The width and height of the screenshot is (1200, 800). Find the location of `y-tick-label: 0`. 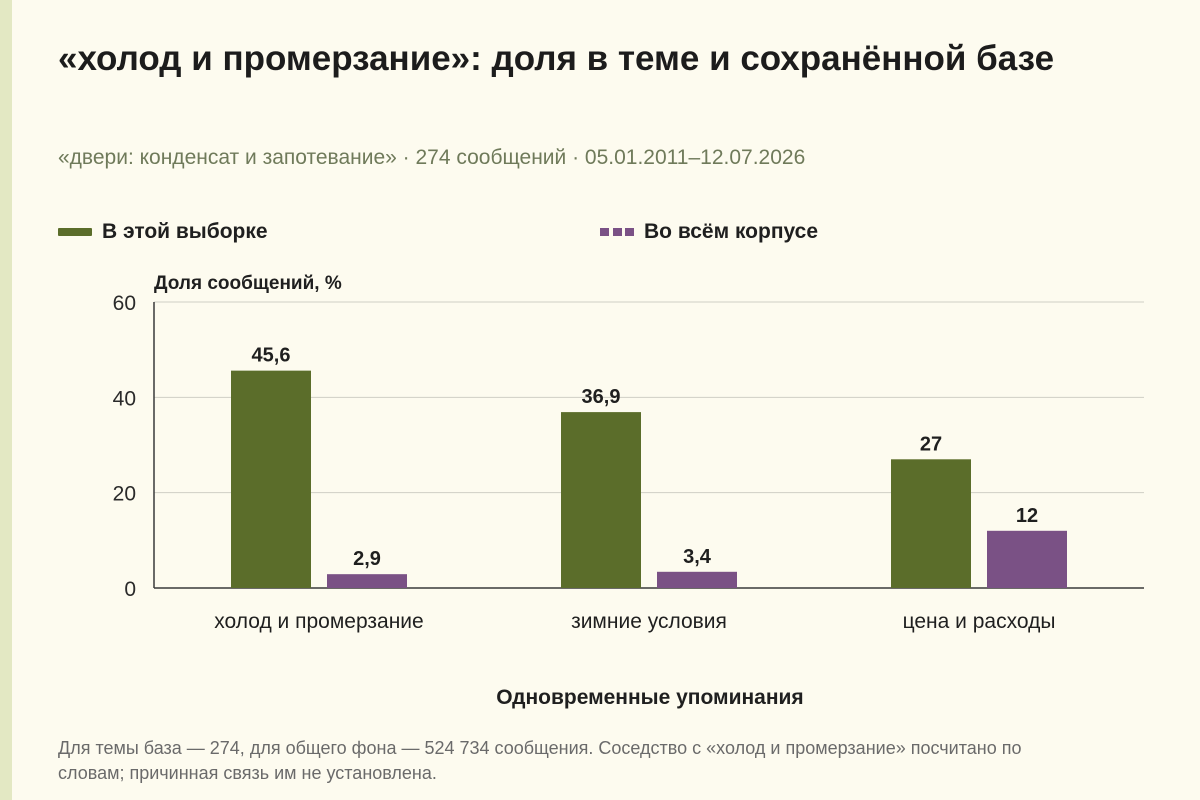

y-tick-label: 0 is located at coordinates (130, 589).